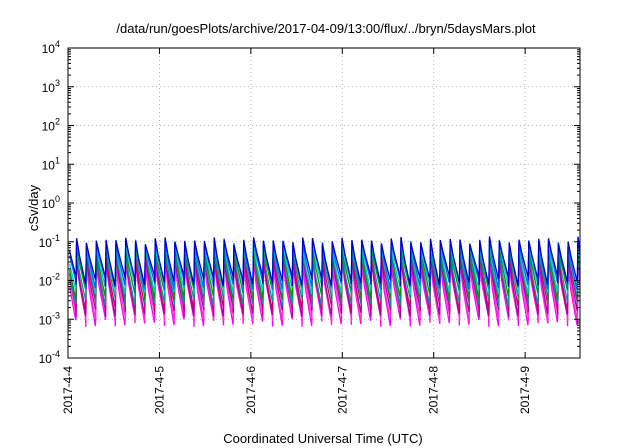 The height and width of the screenshot is (448, 640). Describe the element at coordinates (49, 318) in the screenshot. I see `y-tick-label: 10⁻³` at that location.